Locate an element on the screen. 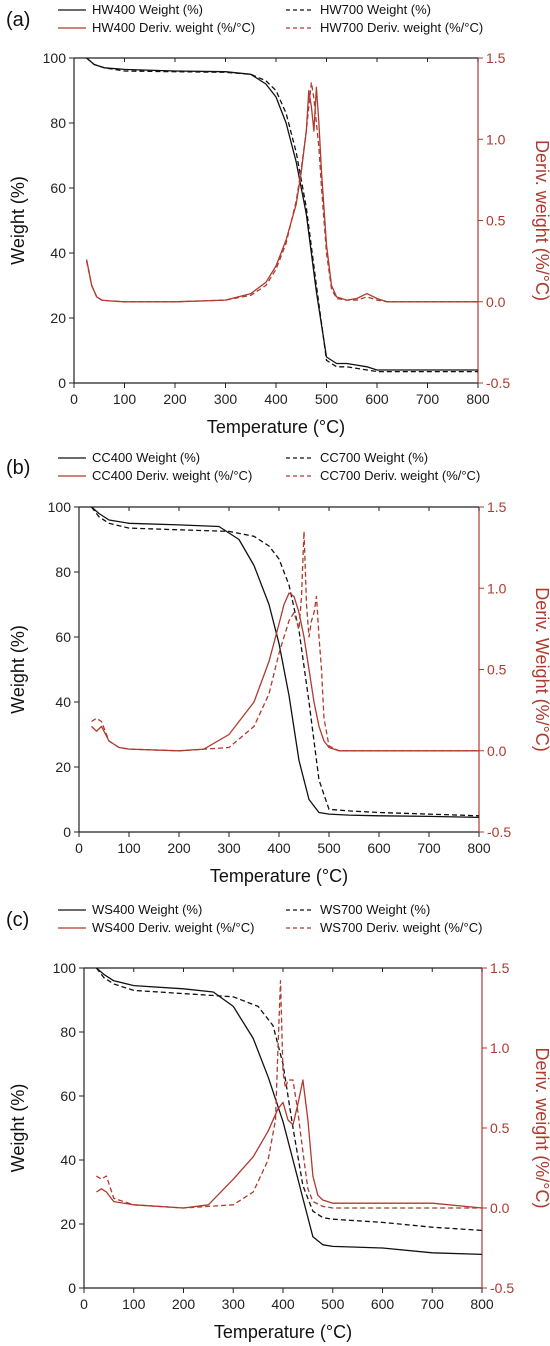 This screenshot has height=1346, width=550. legend-entry: WS400 Deriv. weight (%/°C) is located at coordinates (173, 927).